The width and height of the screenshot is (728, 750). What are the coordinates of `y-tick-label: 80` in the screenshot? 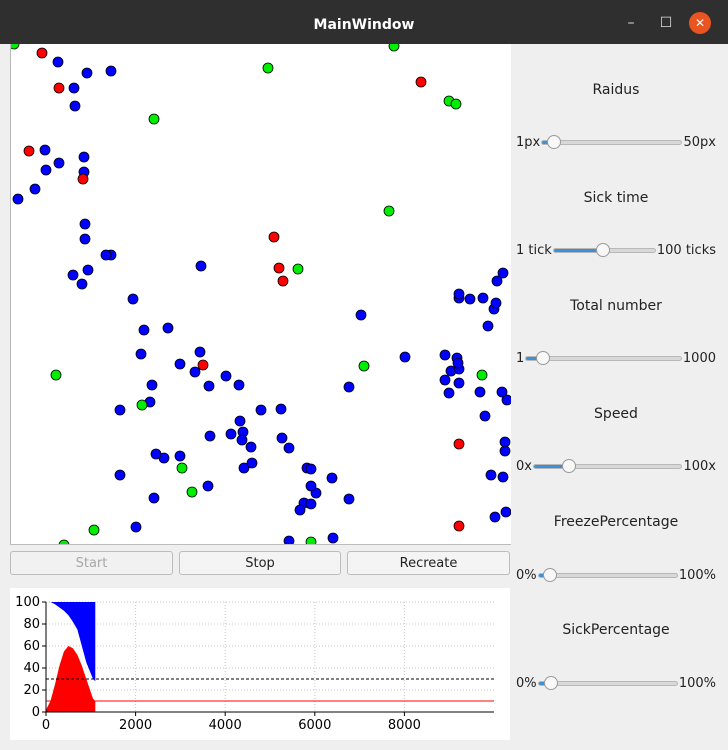 It's located at (31, 624).